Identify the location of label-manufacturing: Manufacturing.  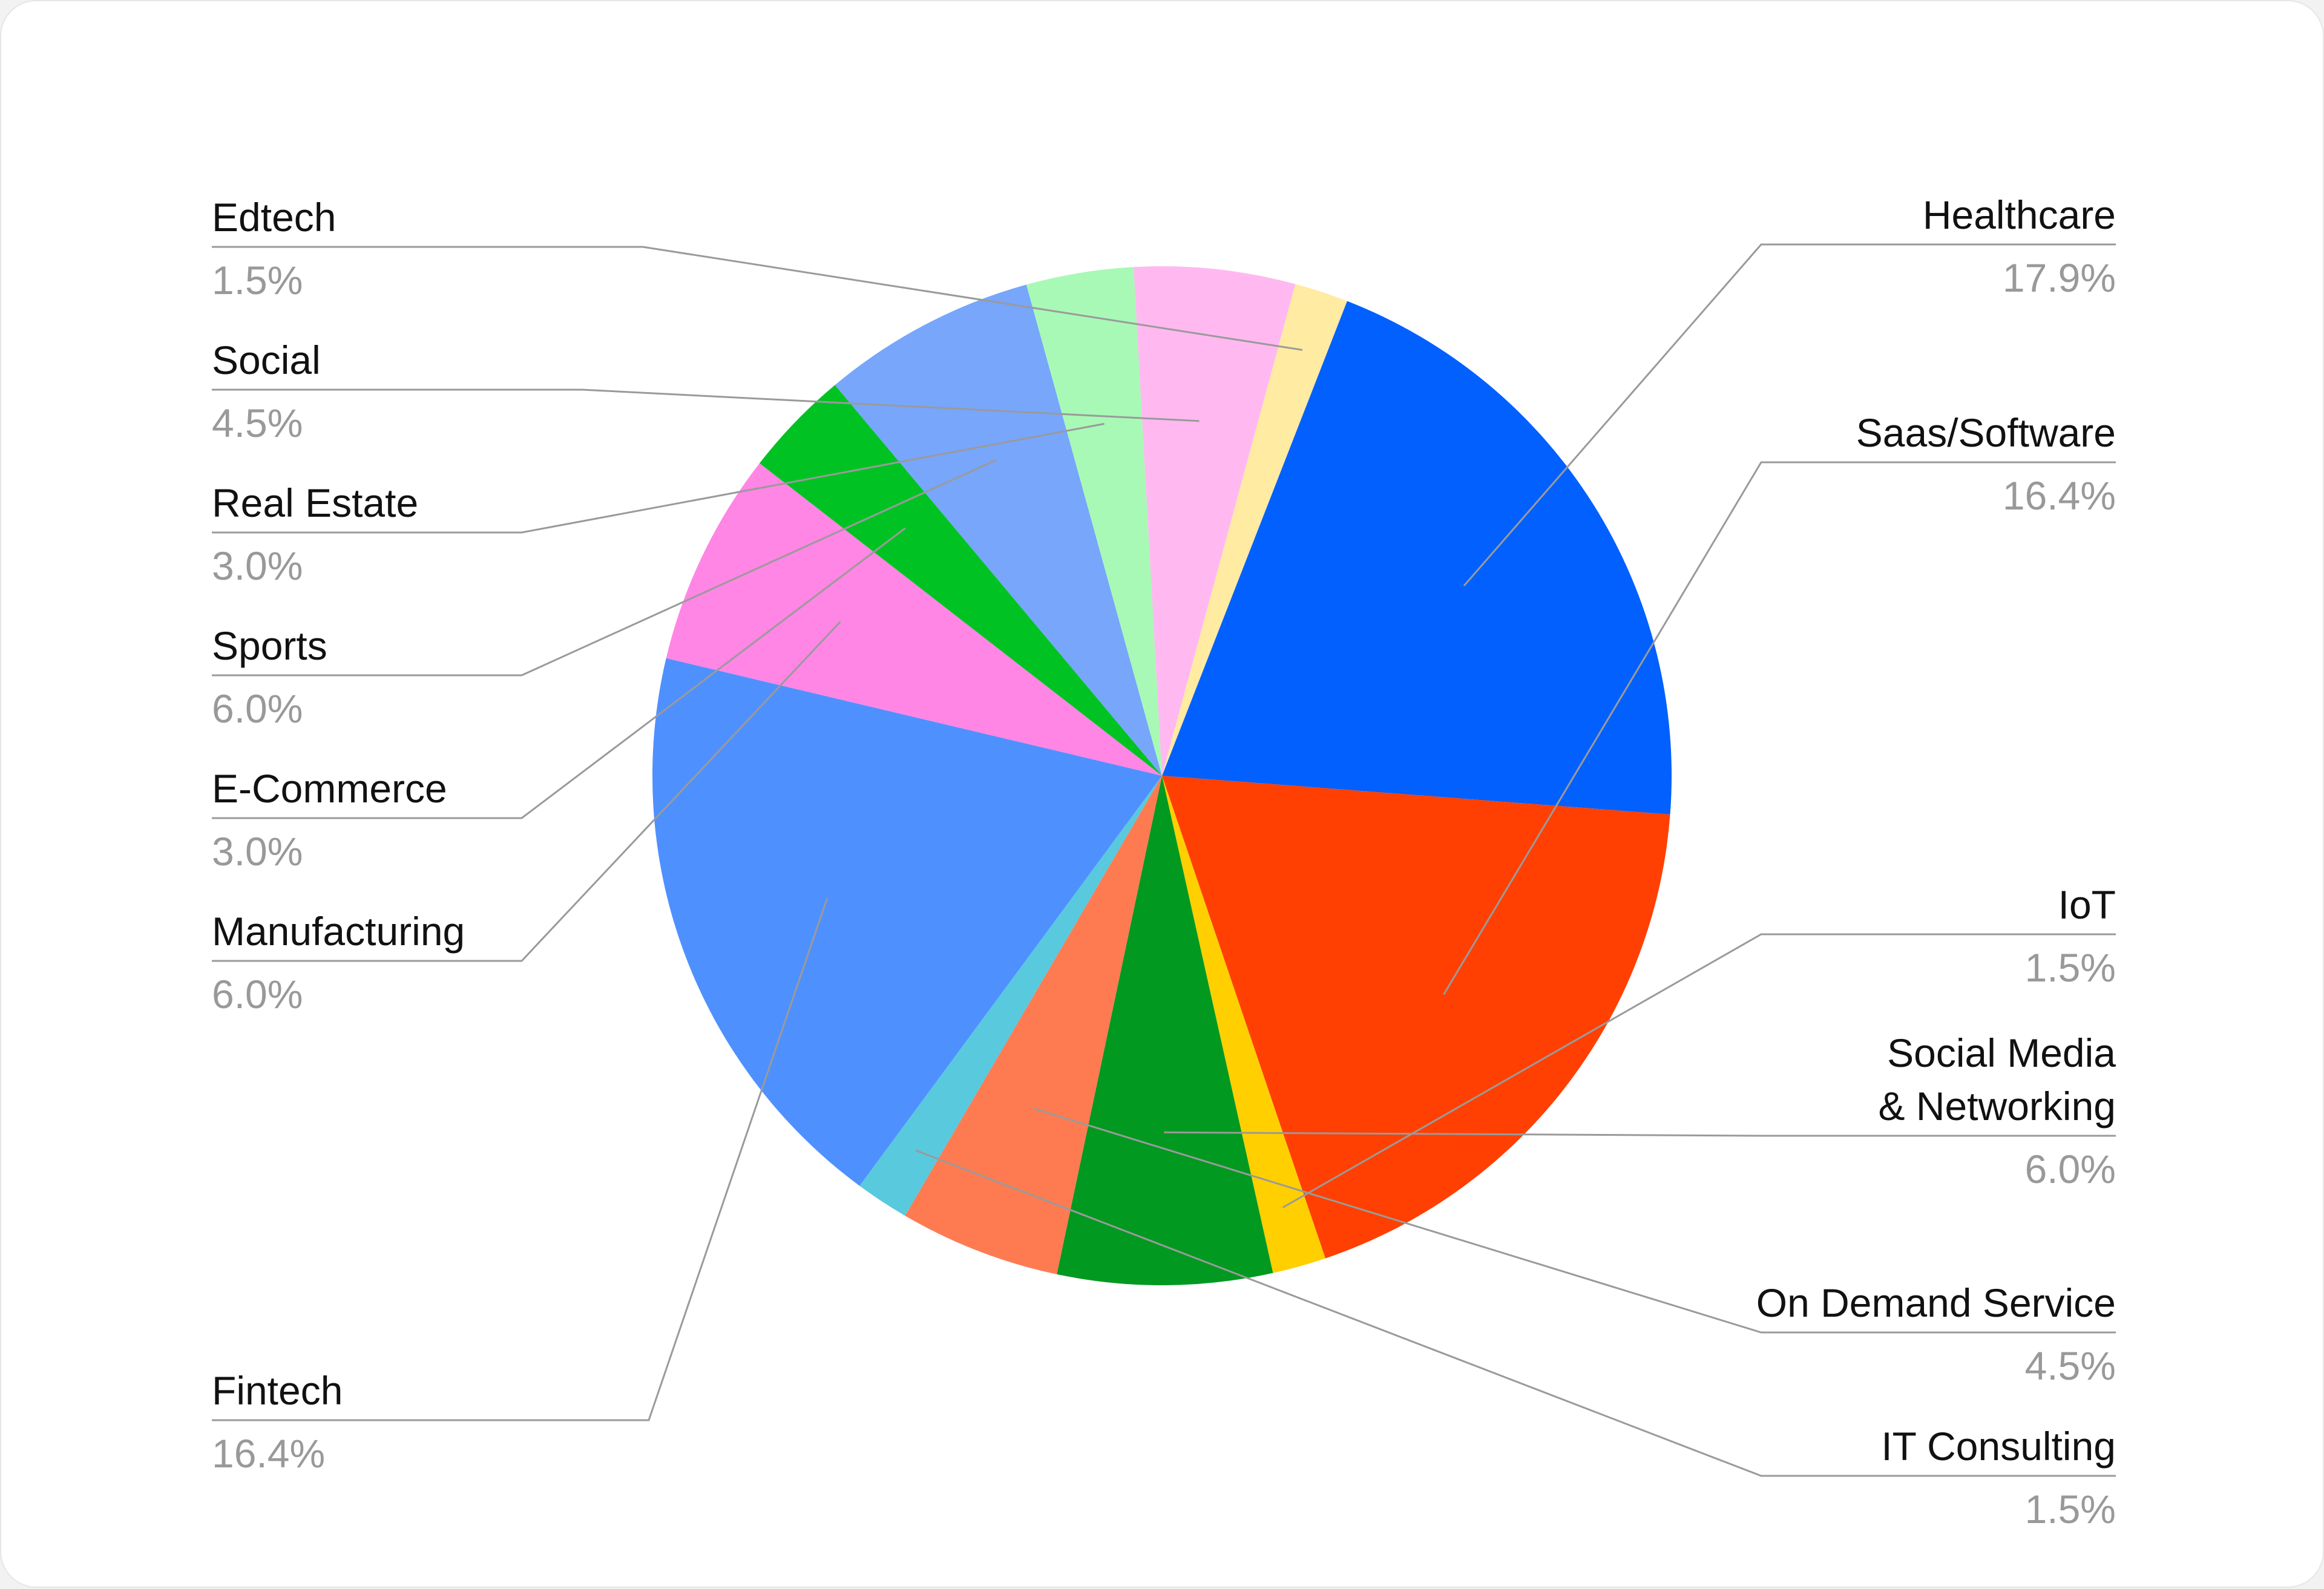
(338, 932).